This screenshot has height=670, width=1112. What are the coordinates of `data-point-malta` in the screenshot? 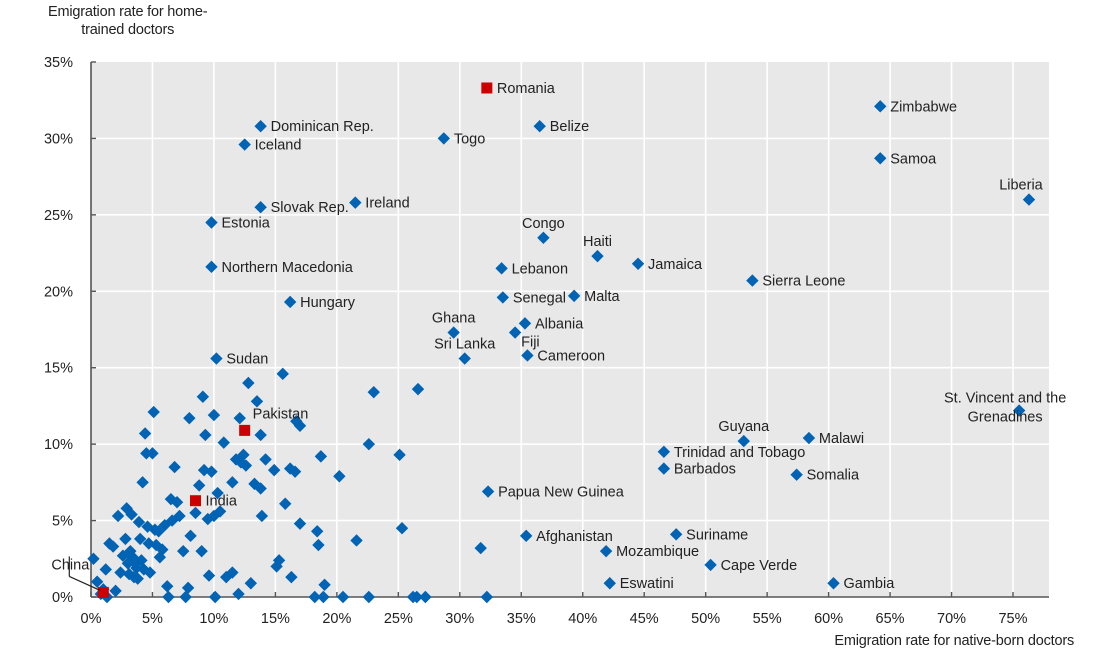 It's located at (574, 296).